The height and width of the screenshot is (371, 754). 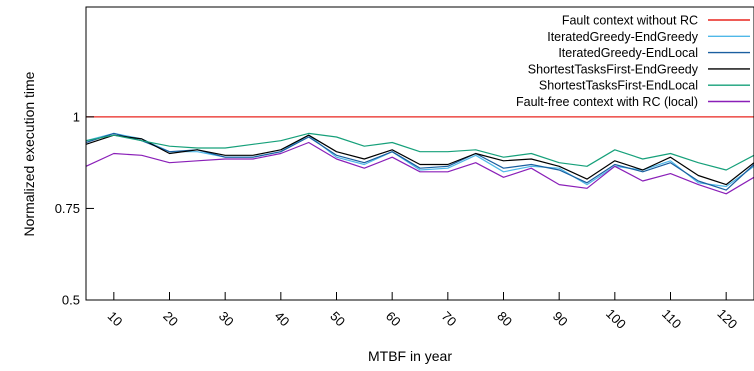 I want to click on legend-label: IteratedGreedy-EndLocal, so click(x=628, y=53).